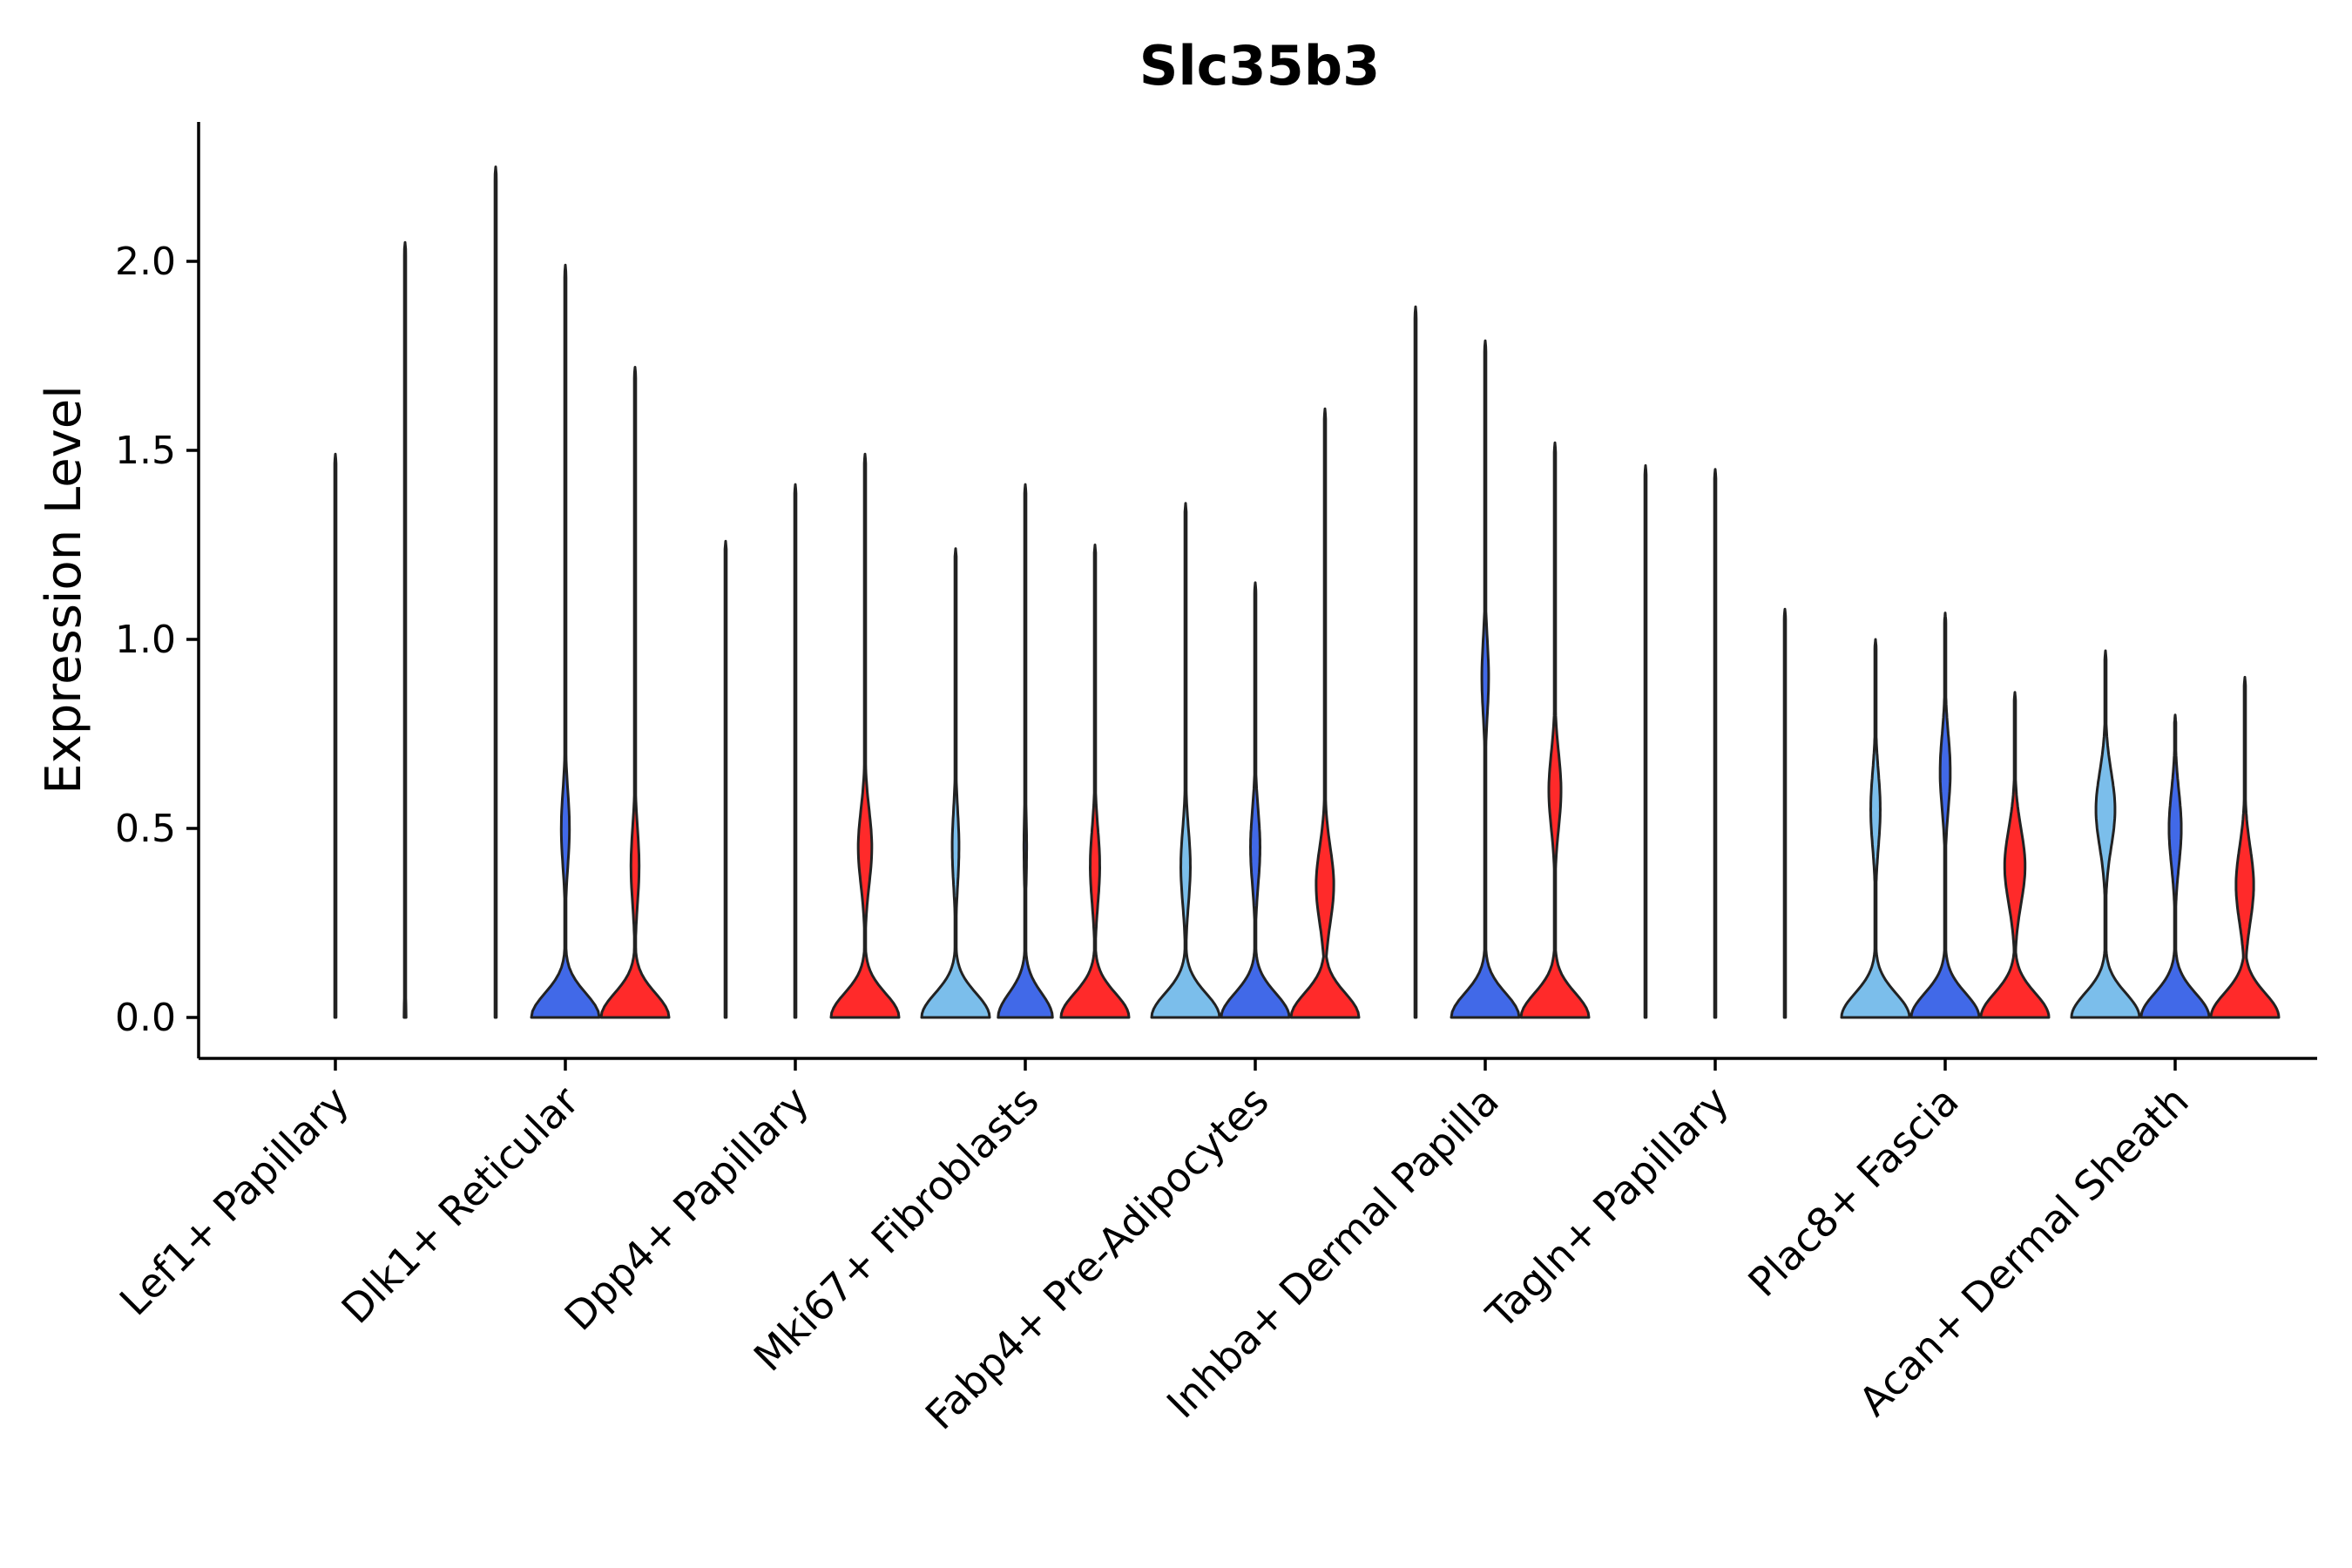  I want to click on y-axis-label: Expression Level, so click(64, 589).